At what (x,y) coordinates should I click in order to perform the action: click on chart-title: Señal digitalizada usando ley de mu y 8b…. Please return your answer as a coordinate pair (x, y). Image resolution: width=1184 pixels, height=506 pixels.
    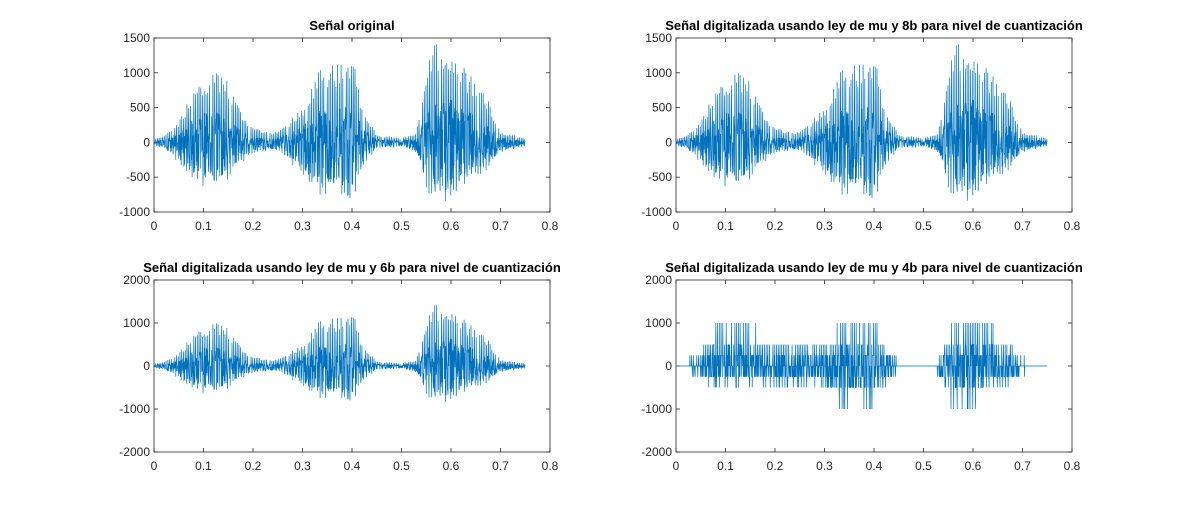
    Looking at the image, I should click on (874, 25).